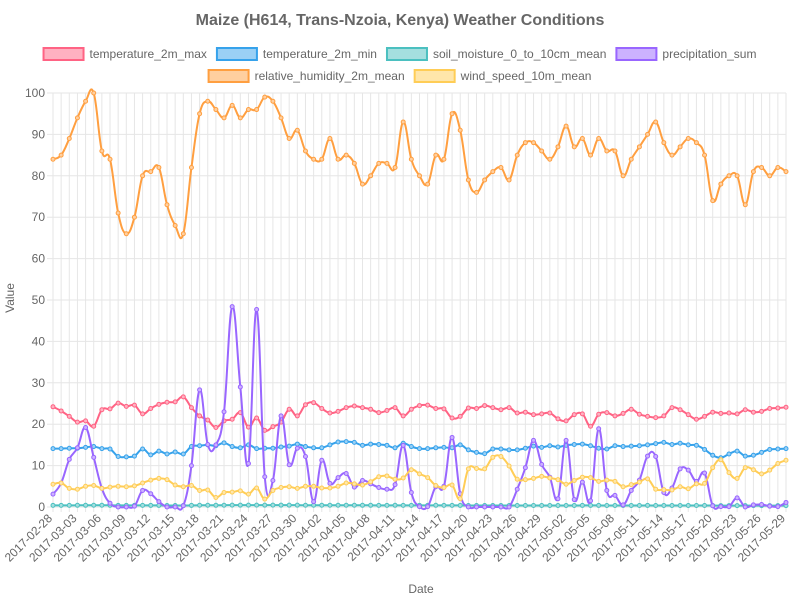 This screenshot has height=600, width=800. What do you see at coordinates (306, 76) in the screenshot?
I see `legend-item-relative_humidity_2m_mean: relative_humidity_2m_mean` at bounding box center [306, 76].